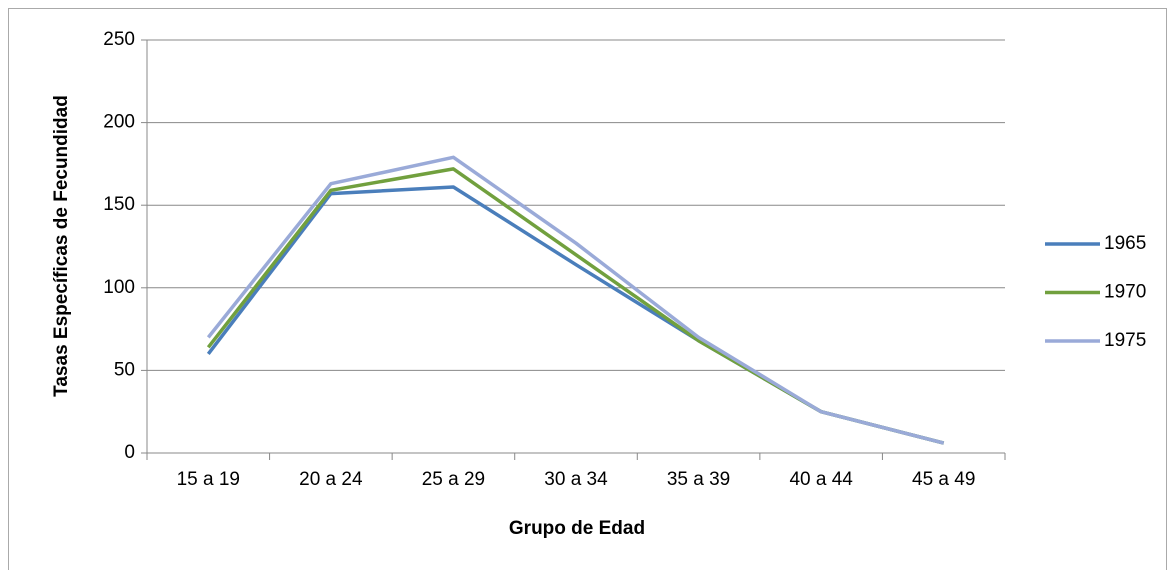 The width and height of the screenshot is (1175, 570). What do you see at coordinates (453, 479) in the screenshot?
I see `x-tick-label: 25 a 29` at bounding box center [453, 479].